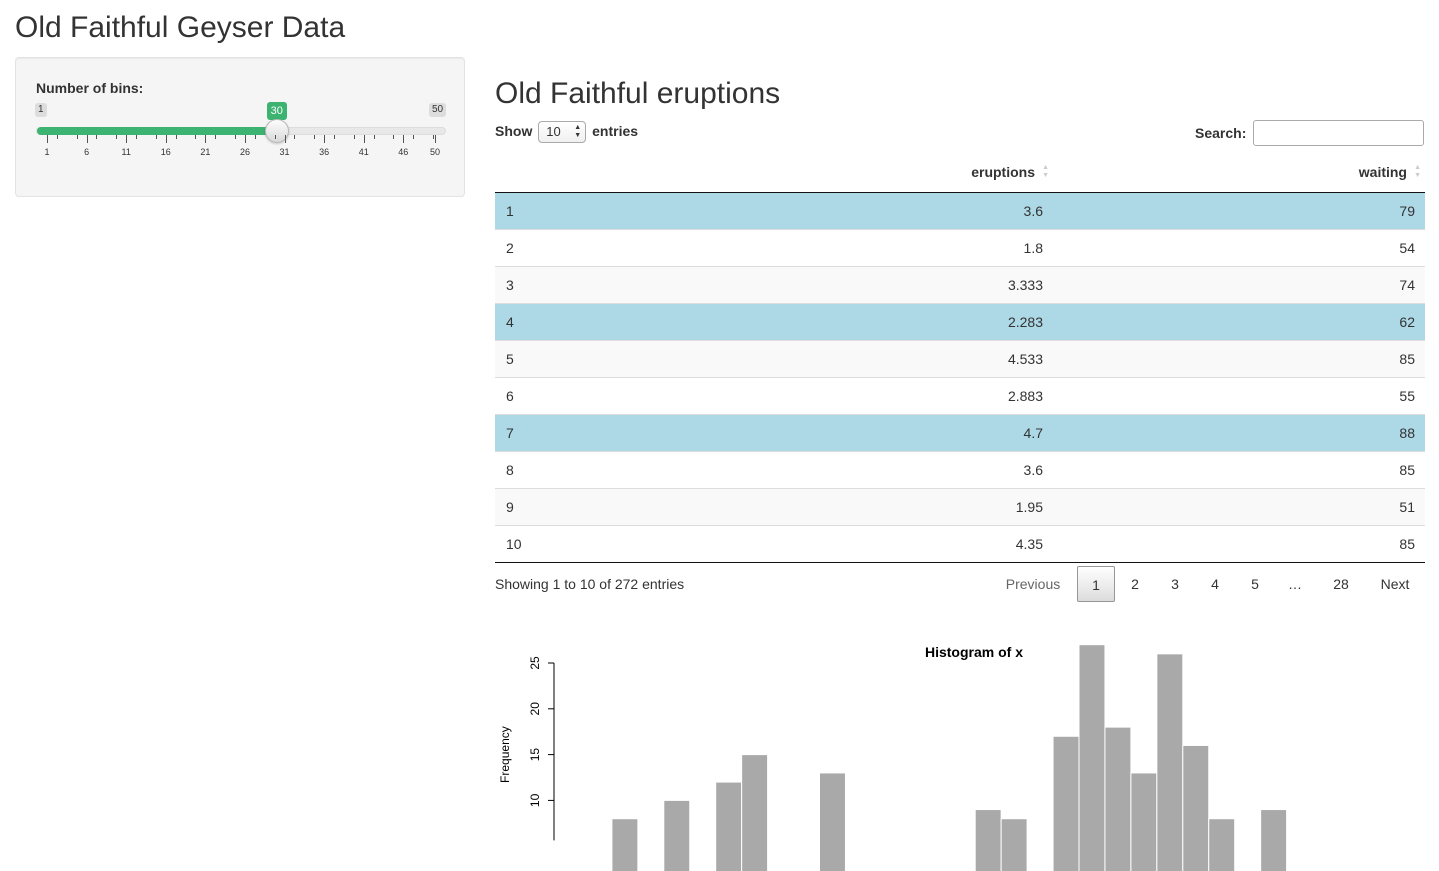  Describe the element at coordinates (535, 663) in the screenshot. I see `y-axis-tick-label: 25` at that location.